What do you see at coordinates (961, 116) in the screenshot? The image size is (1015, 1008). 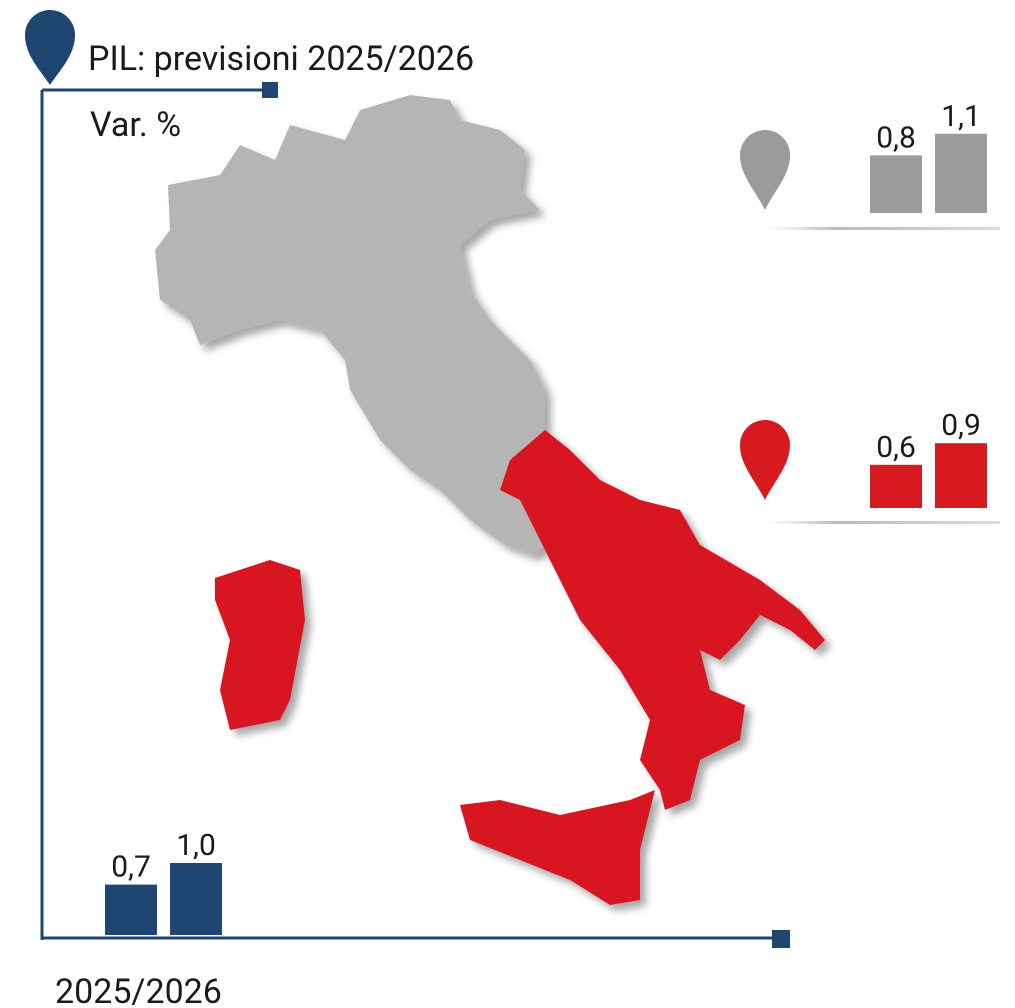 I see `value-label: 1,1` at bounding box center [961, 116].